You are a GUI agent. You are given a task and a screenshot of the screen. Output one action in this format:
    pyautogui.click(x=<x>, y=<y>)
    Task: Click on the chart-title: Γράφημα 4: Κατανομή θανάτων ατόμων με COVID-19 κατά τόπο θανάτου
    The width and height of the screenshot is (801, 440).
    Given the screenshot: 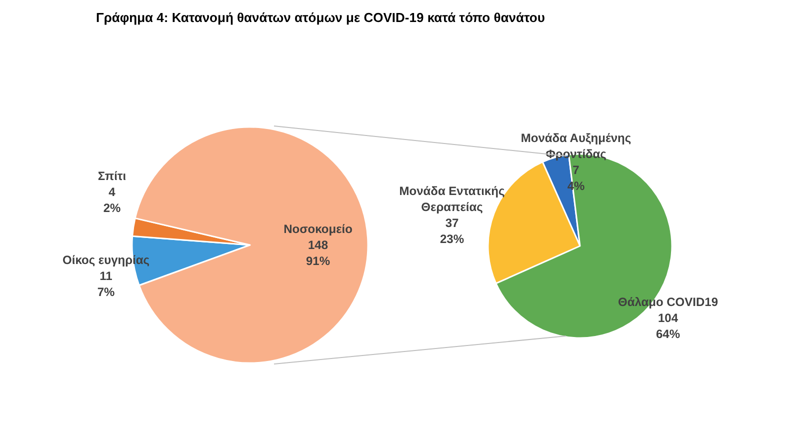 What is the action you would take?
    pyautogui.click(x=320, y=17)
    